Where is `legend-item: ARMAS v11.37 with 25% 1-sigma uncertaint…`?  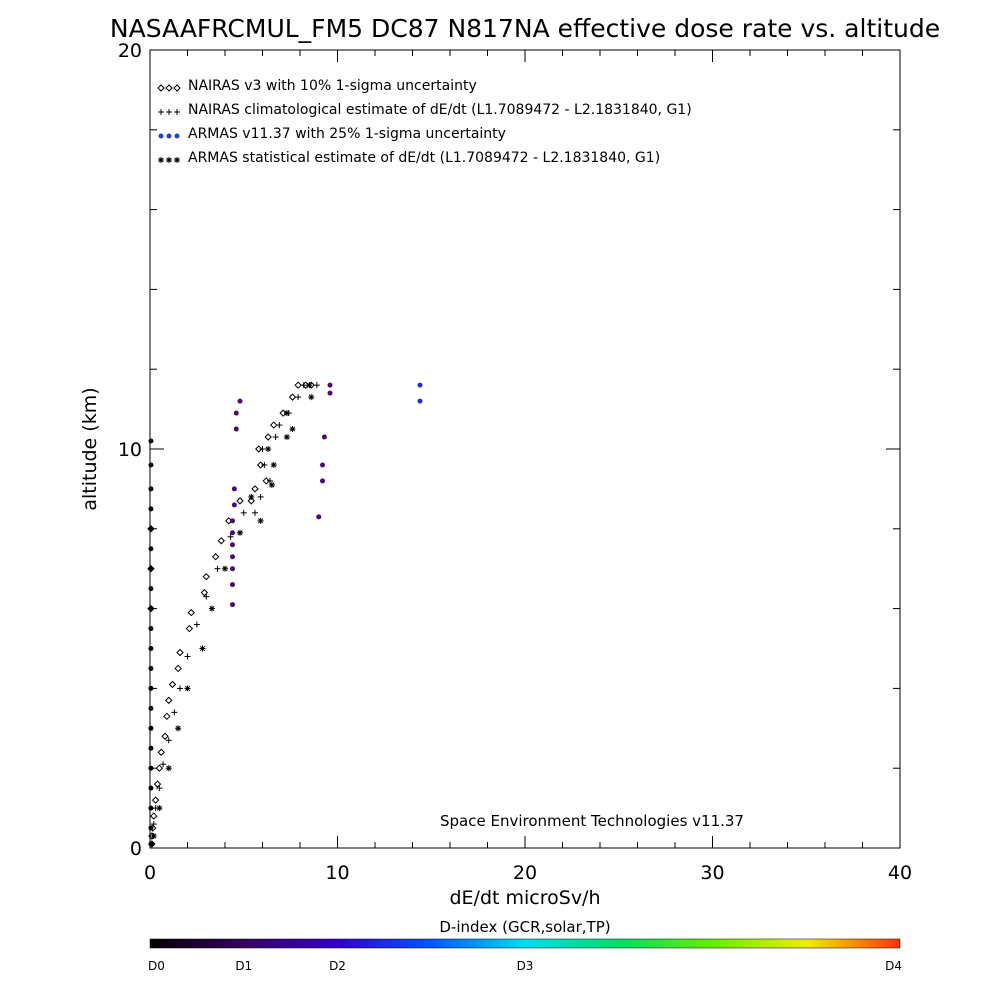 legend-item: ARMAS v11.37 with 25% 1-sigma uncertaint… is located at coordinates (332, 134).